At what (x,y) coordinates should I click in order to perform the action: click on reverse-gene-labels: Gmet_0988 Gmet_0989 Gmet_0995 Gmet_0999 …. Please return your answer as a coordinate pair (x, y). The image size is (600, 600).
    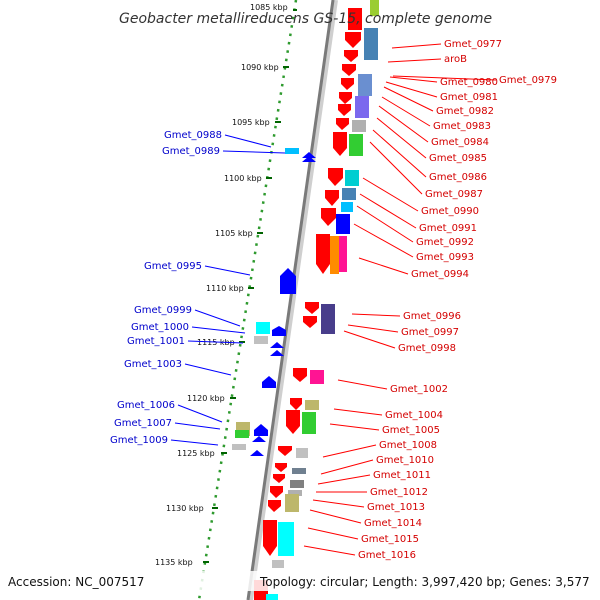
    Looking at the image, I should click on (166, 288).